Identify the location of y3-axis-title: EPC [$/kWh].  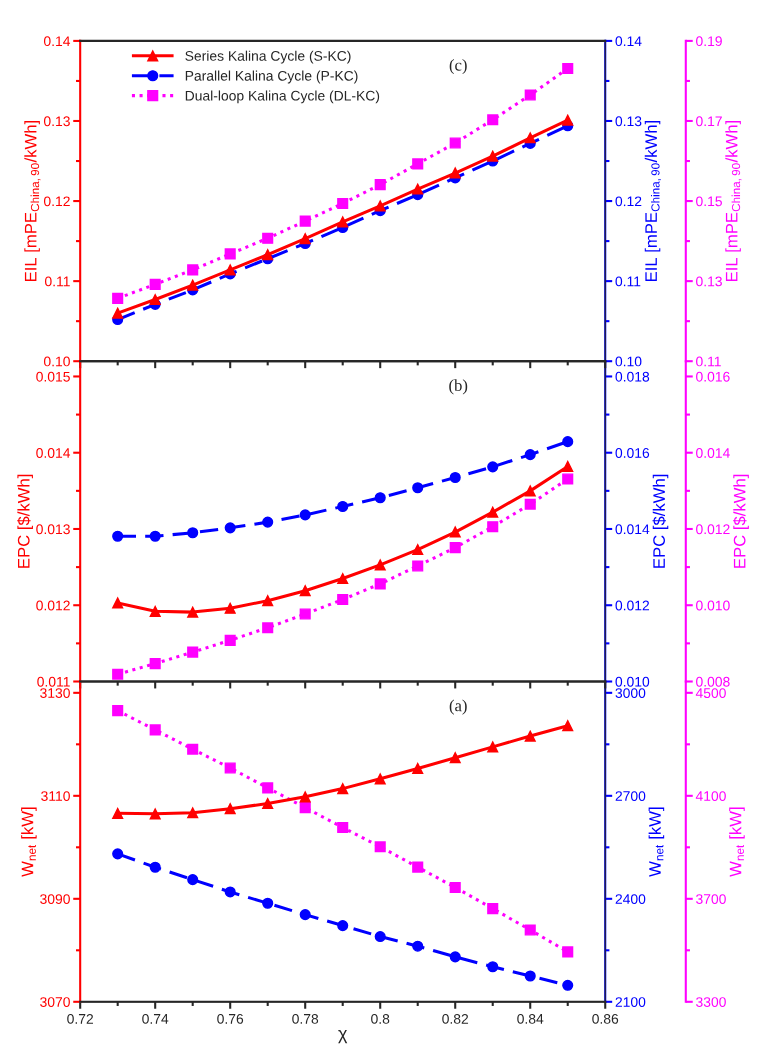
(741, 521).